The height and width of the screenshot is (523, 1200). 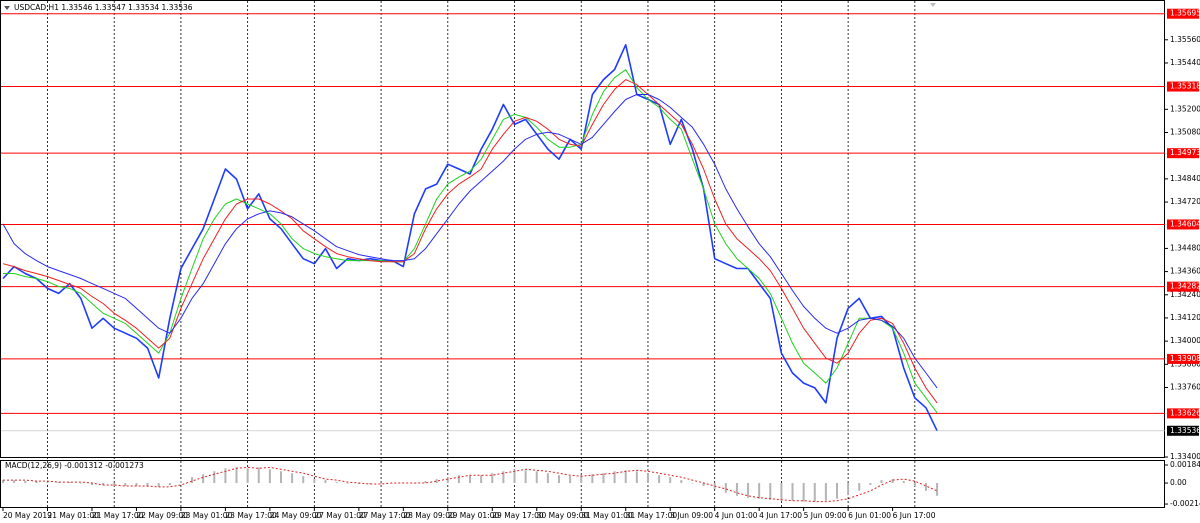 What do you see at coordinates (251, 515) in the screenshot?
I see `x-tick-label: 23 May 17:00` at bounding box center [251, 515].